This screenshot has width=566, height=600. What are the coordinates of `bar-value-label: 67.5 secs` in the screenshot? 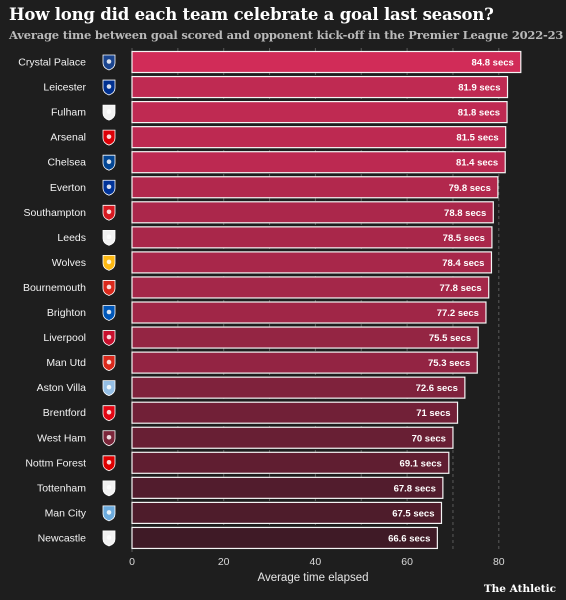 It's located at (413, 513).